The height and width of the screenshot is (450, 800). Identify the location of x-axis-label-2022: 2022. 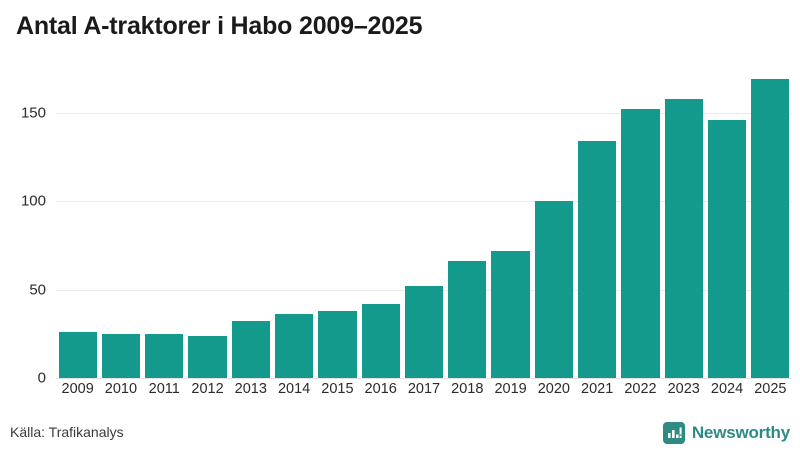
(640, 389).